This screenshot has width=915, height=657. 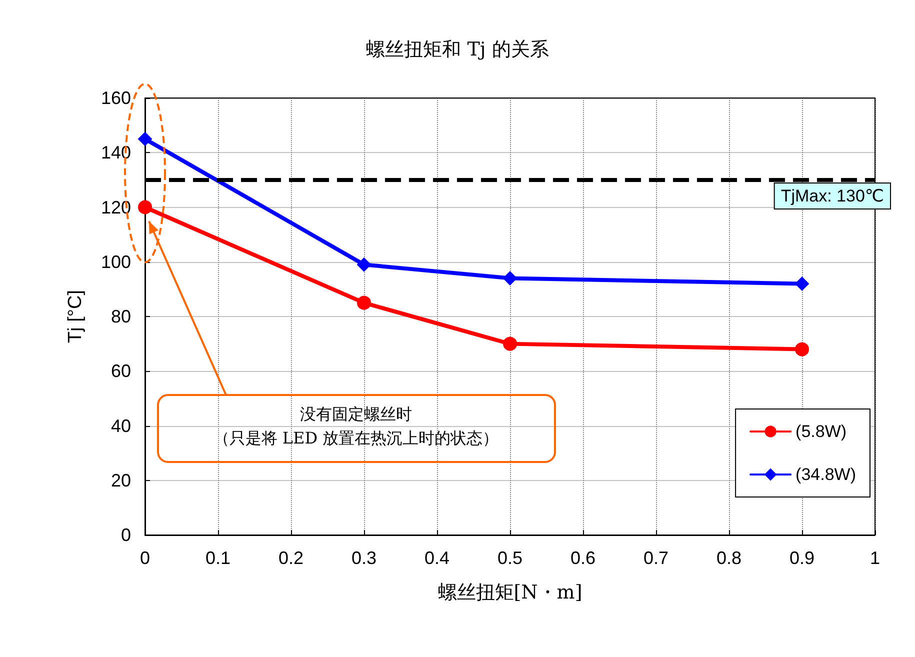 What do you see at coordinates (821, 431) in the screenshot?
I see `legend-label: (5.8W)` at bounding box center [821, 431].